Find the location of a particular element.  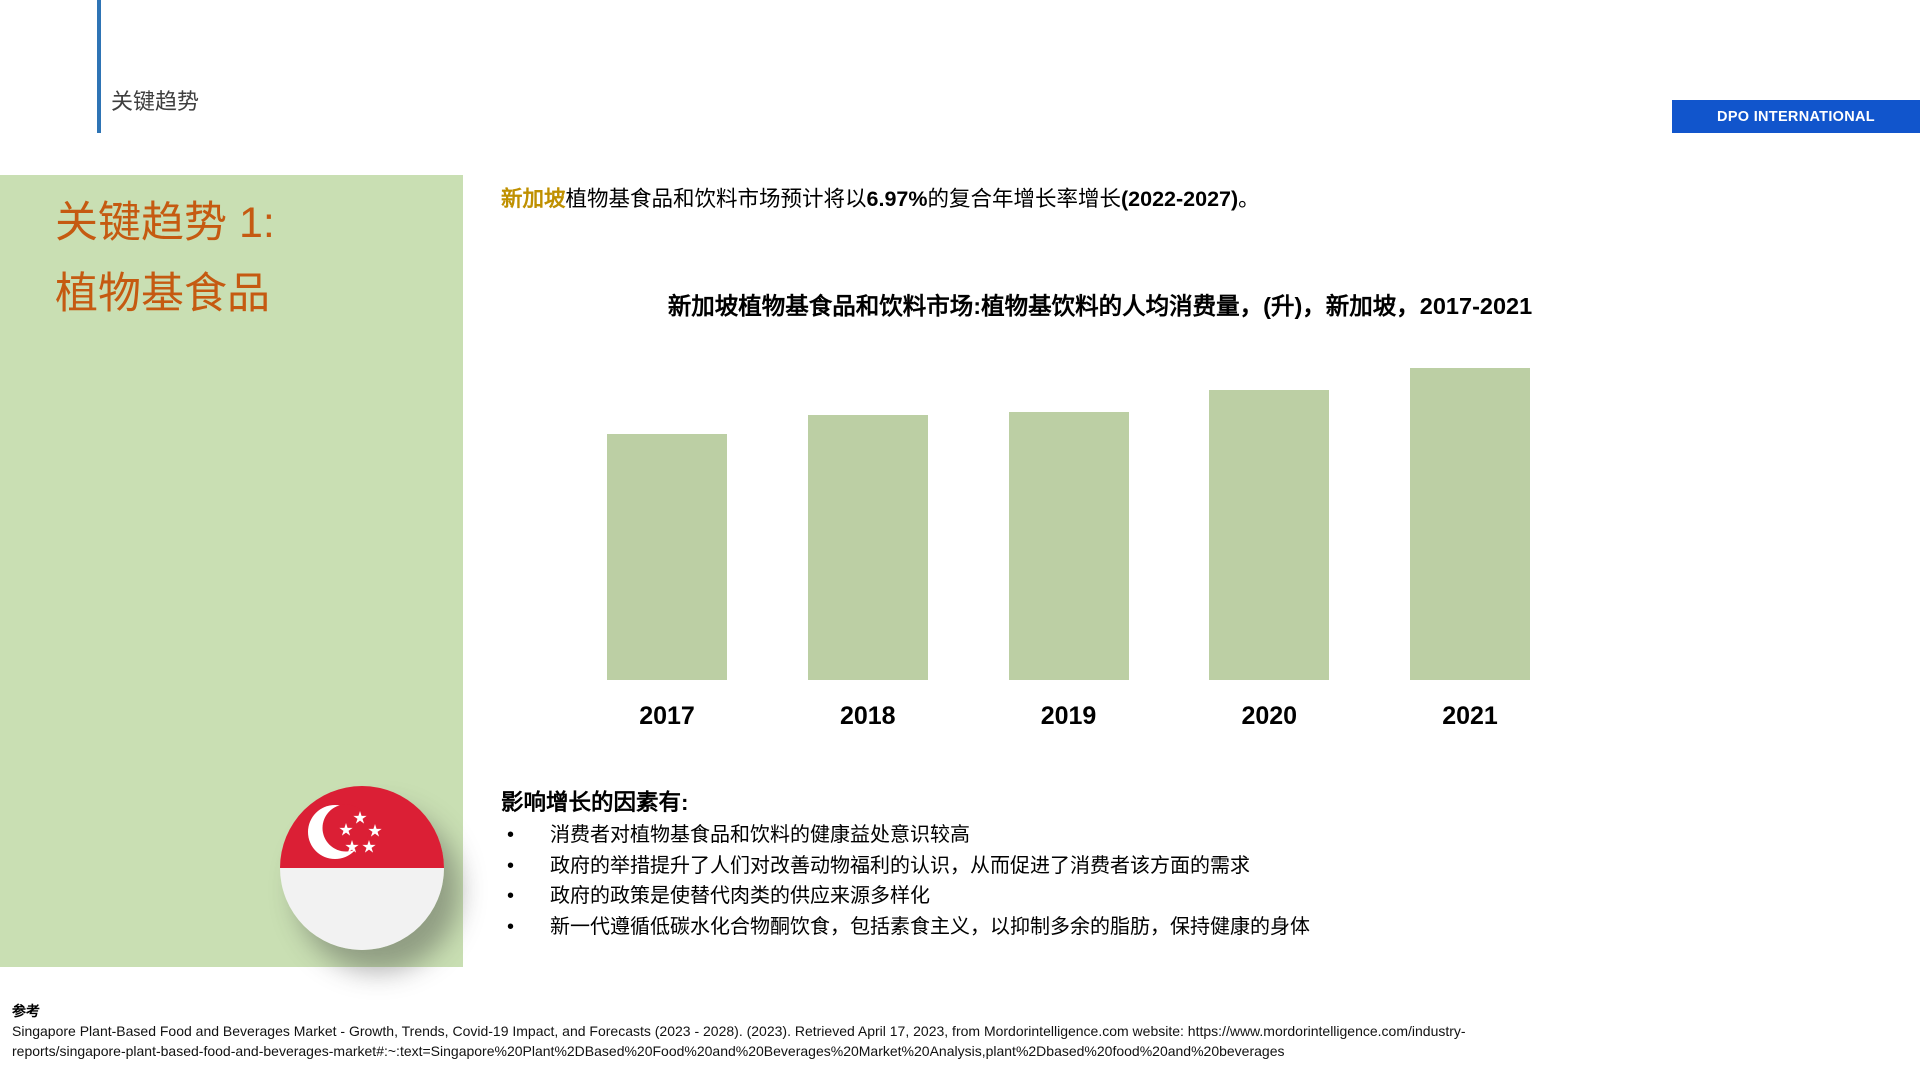

brand-badge: DPO INTERNATIONAL is located at coordinates (1796, 116).